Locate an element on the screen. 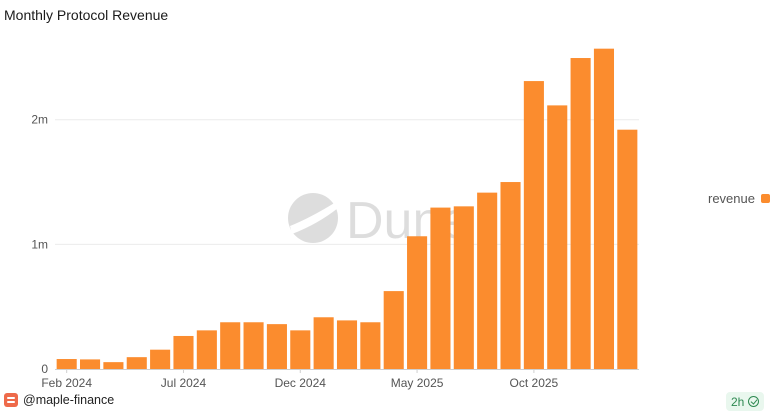 The height and width of the screenshot is (417, 775). x-tick-label: Jul 2024 is located at coordinates (184, 383).